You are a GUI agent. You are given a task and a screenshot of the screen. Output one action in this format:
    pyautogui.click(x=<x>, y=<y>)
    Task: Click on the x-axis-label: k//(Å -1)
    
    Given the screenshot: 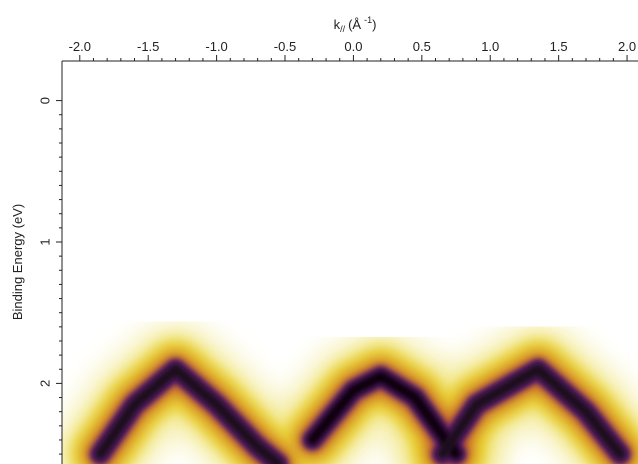 What is the action you would take?
    pyautogui.click(x=355, y=24)
    